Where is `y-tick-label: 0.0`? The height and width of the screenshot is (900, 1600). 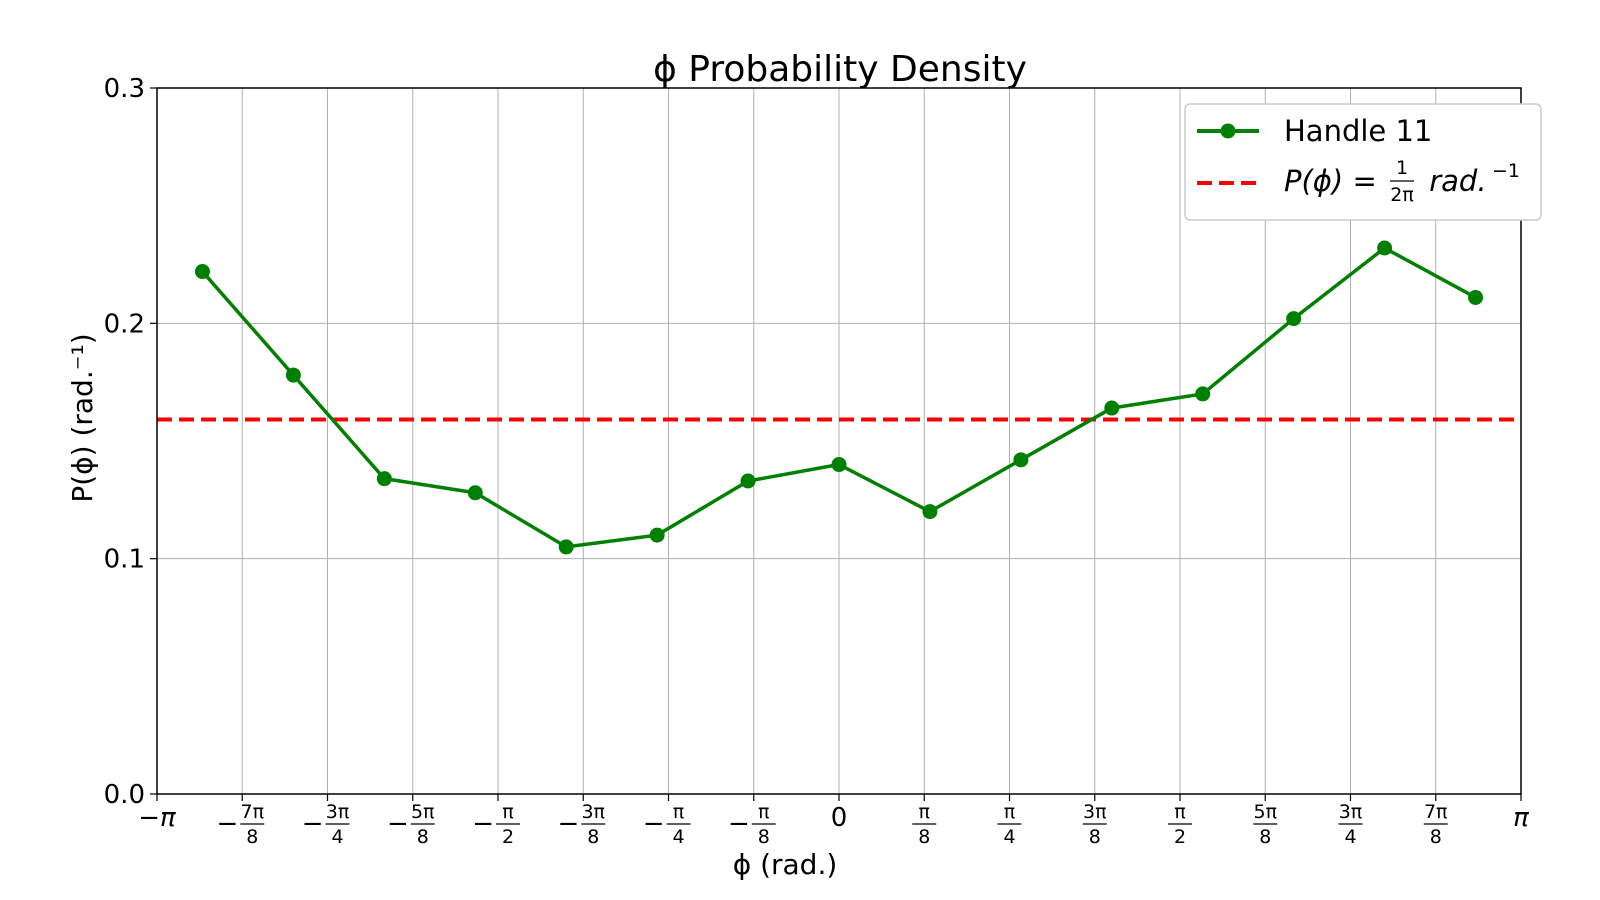
y-tick-label: 0.0 is located at coordinates (124, 795).